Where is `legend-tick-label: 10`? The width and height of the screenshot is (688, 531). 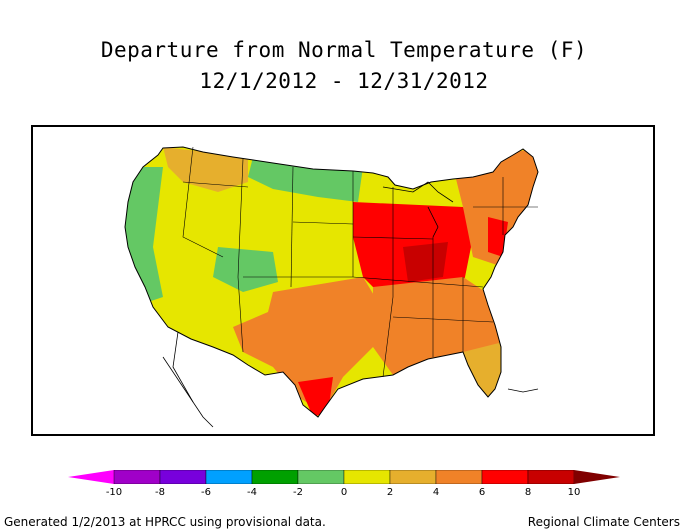 legend-tick-label: 10 is located at coordinates (574, 492).